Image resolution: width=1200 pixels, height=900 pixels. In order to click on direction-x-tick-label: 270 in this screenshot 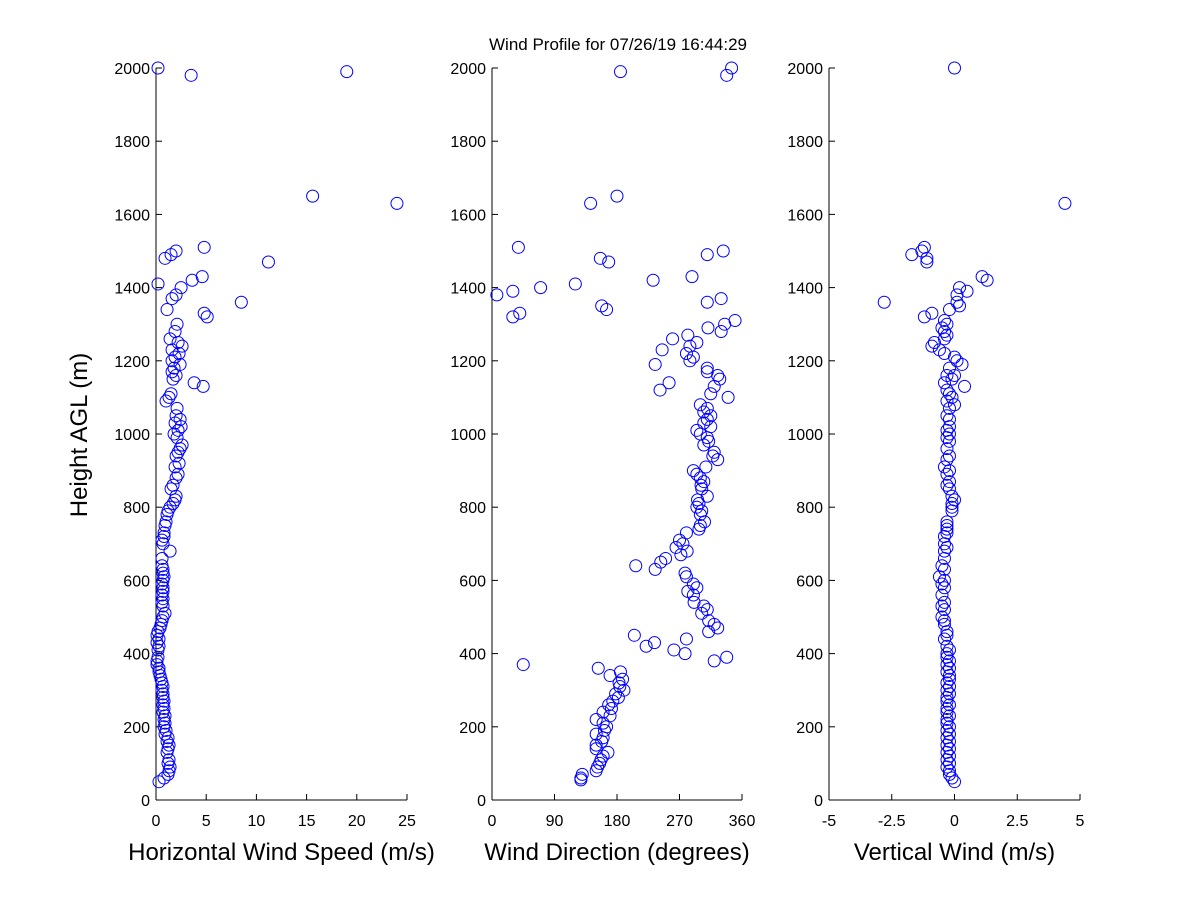, I will do `click(679, 821)`.